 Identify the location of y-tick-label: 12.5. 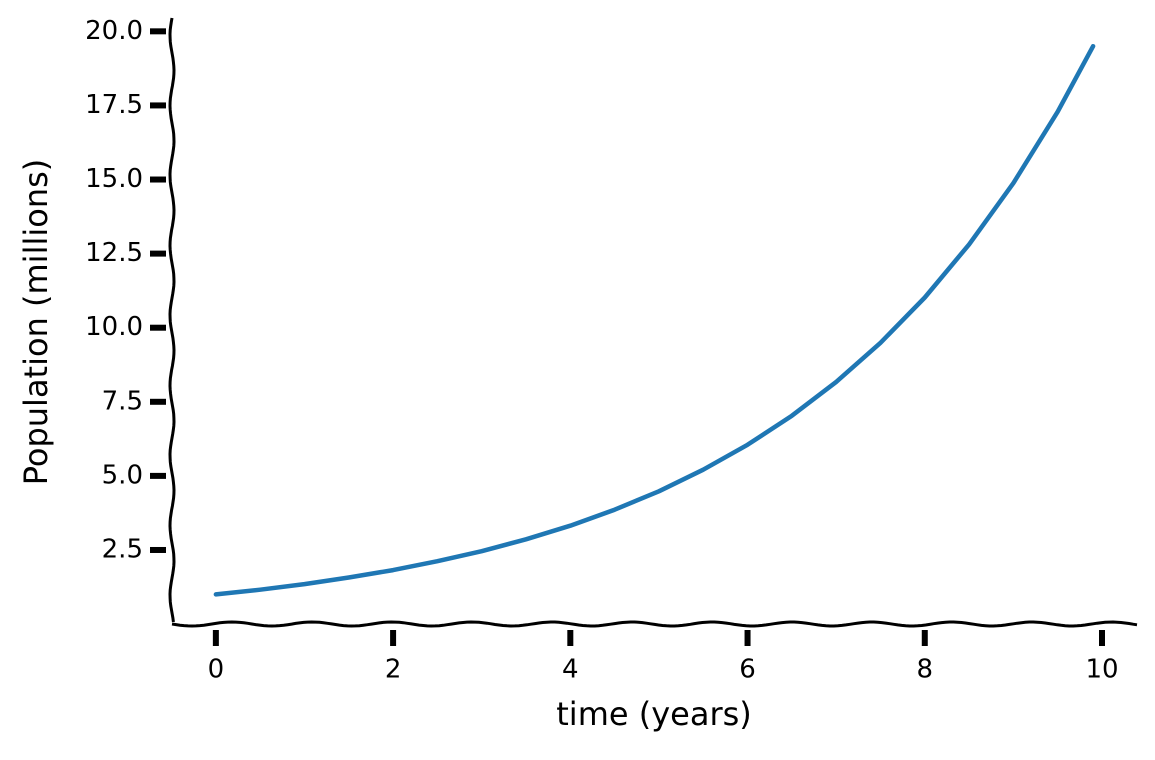
(114, 253).